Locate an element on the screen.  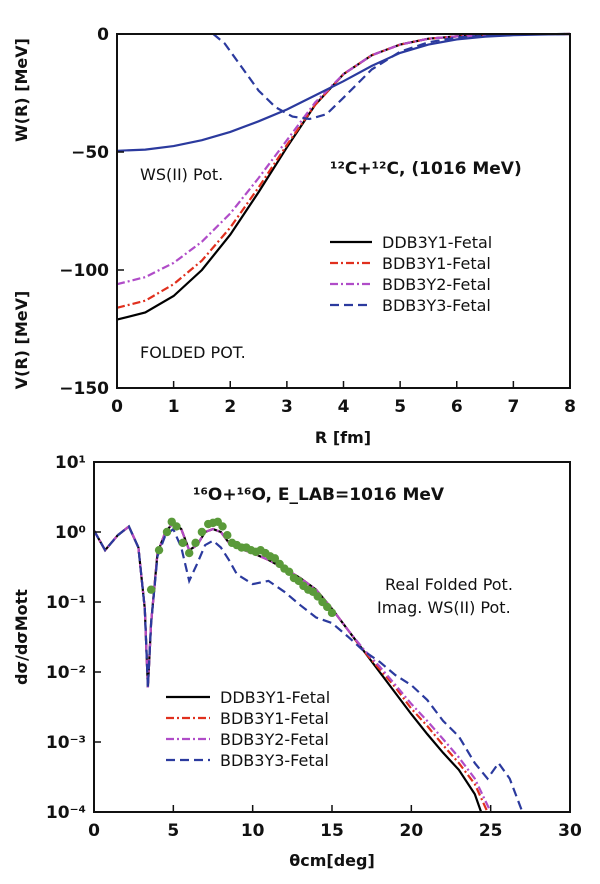
potential-y-tick-label: 0 is located at coordinates (103, 35).